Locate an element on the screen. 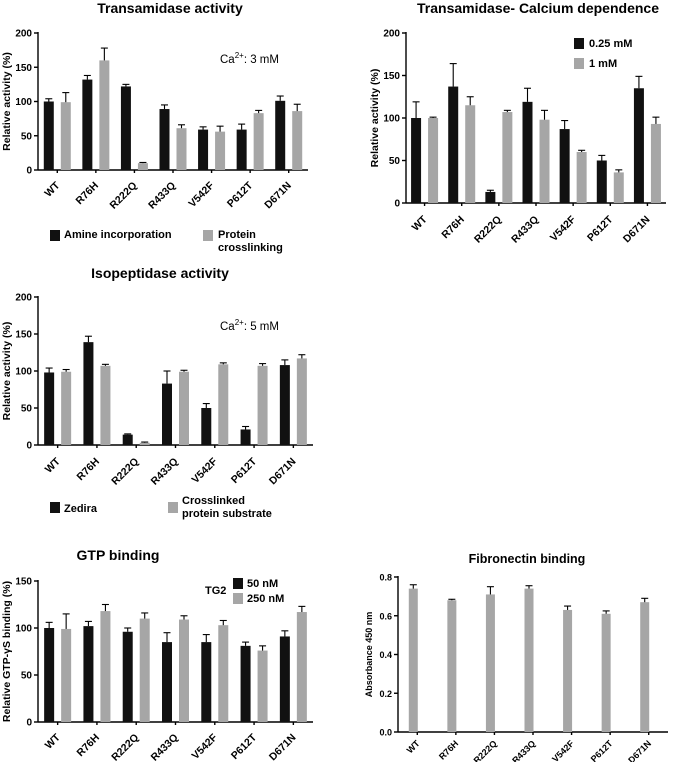  legend-label: 0.25 mM is located at coordinates (610, 44).